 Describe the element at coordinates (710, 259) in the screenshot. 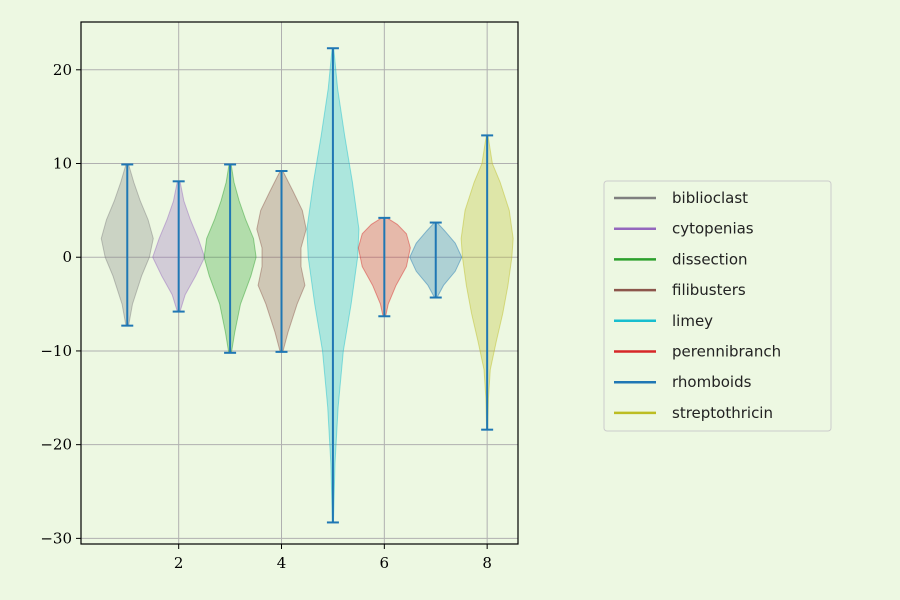

I see `legend-label-dissection: dissection` at that location.